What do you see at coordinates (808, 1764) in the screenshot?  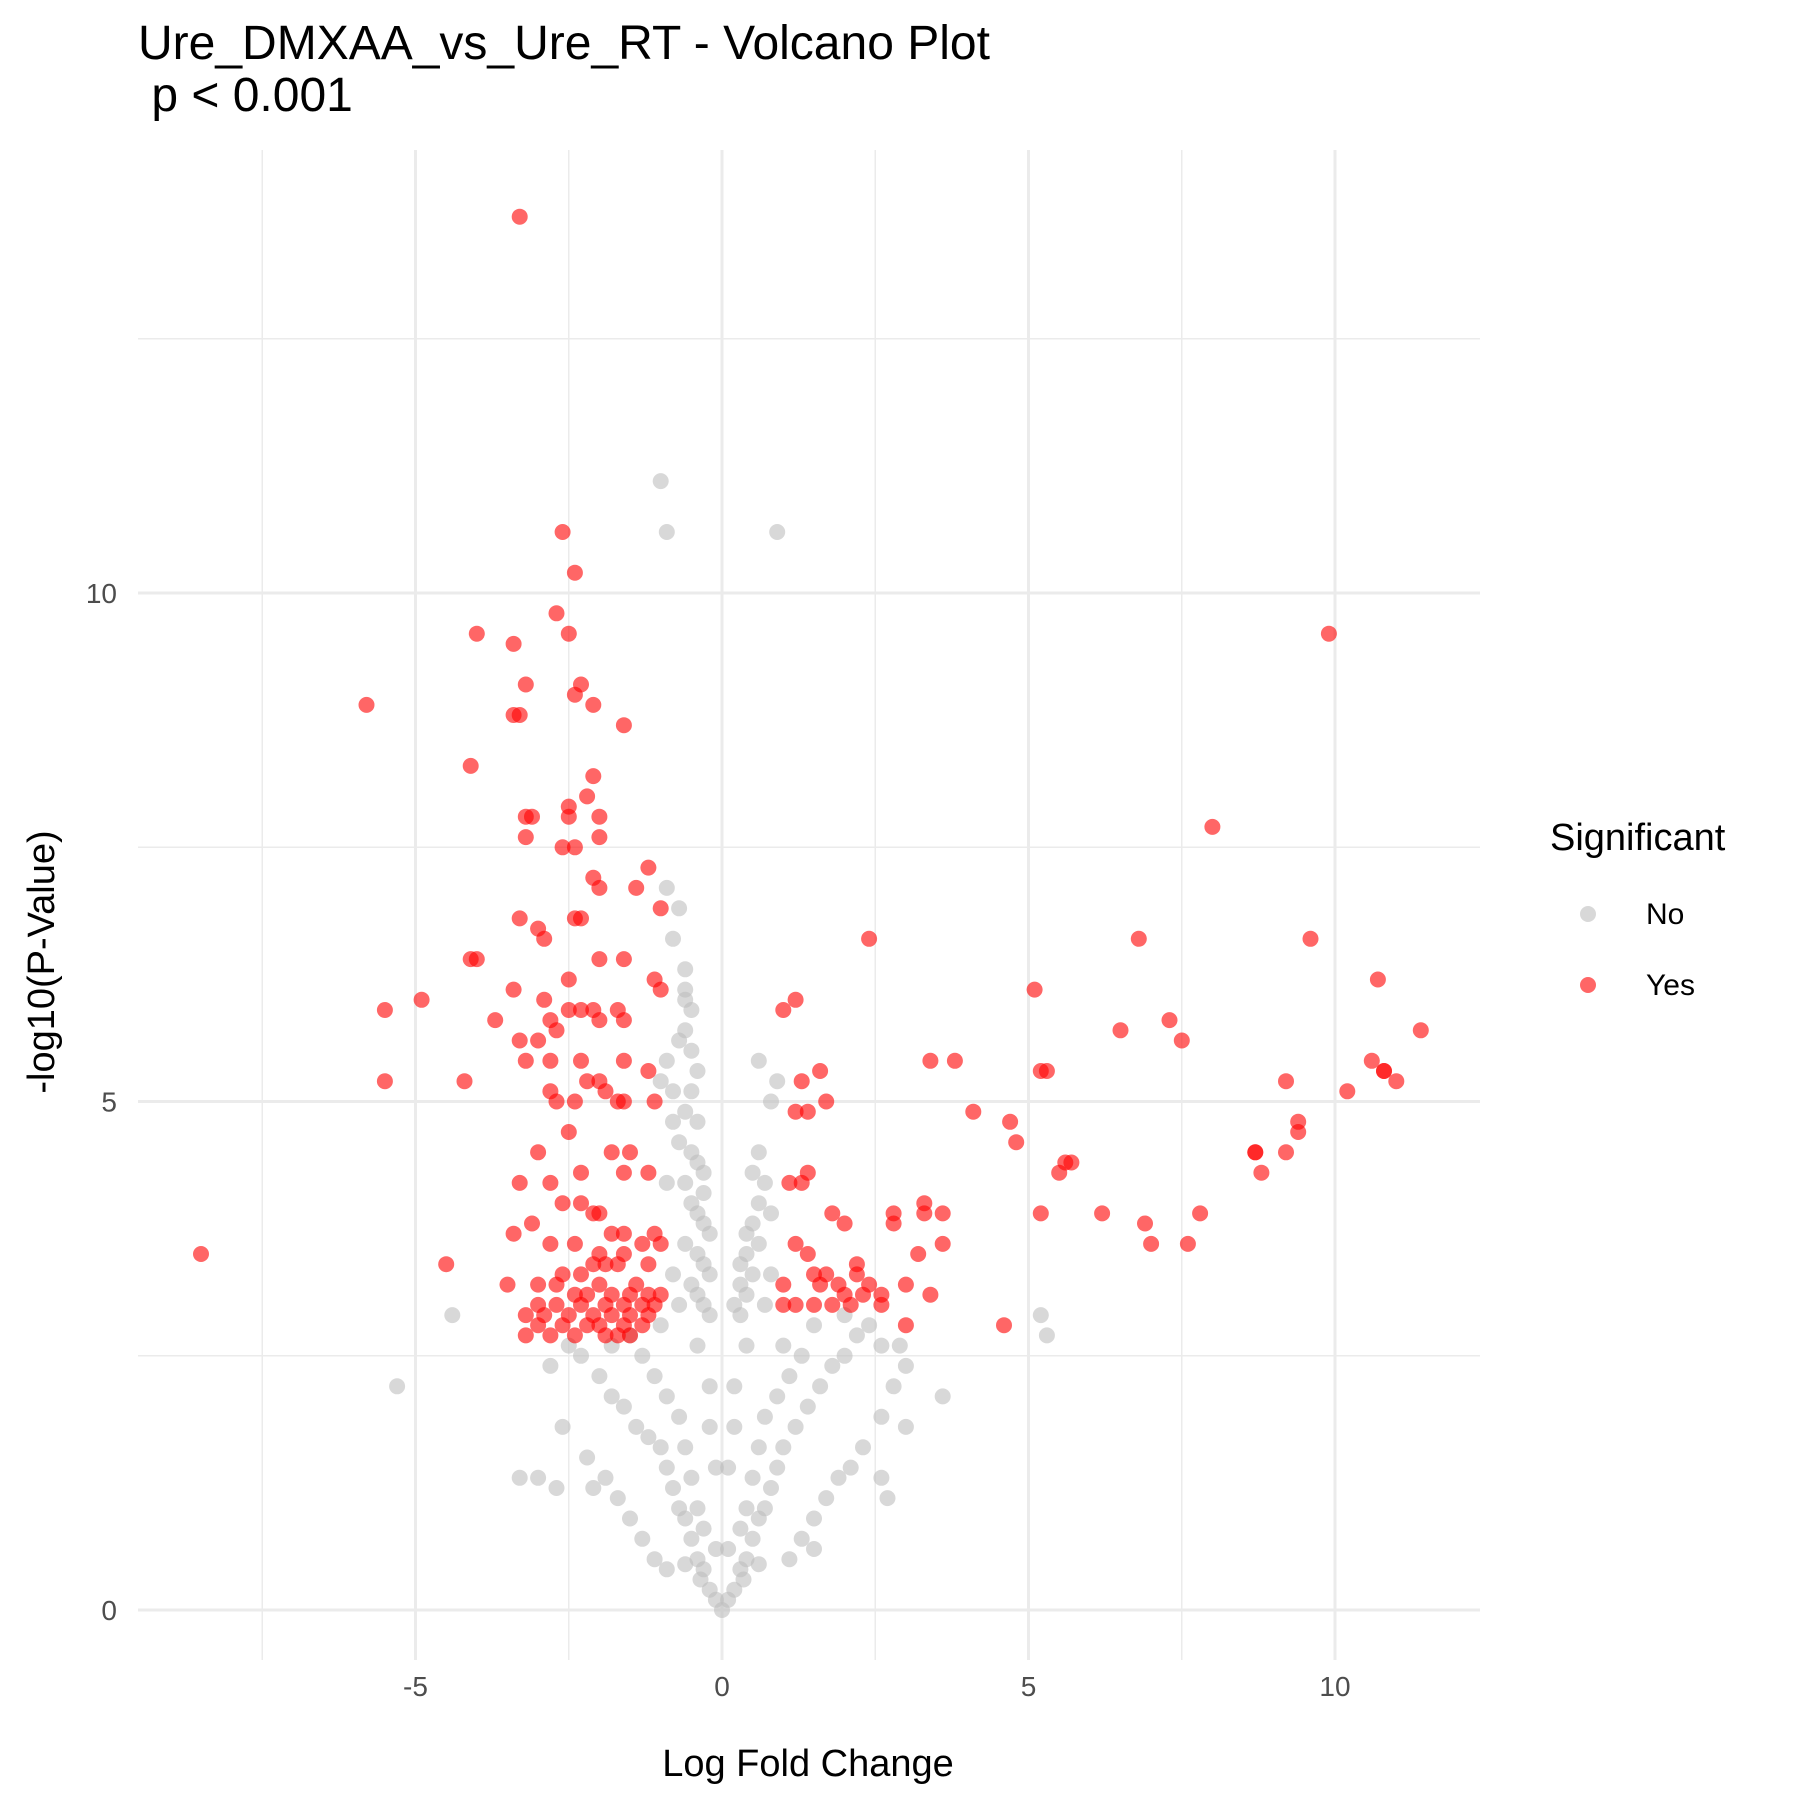 I see `x-axis-title: Log Fold Change` at bounding box center [808, 1764].